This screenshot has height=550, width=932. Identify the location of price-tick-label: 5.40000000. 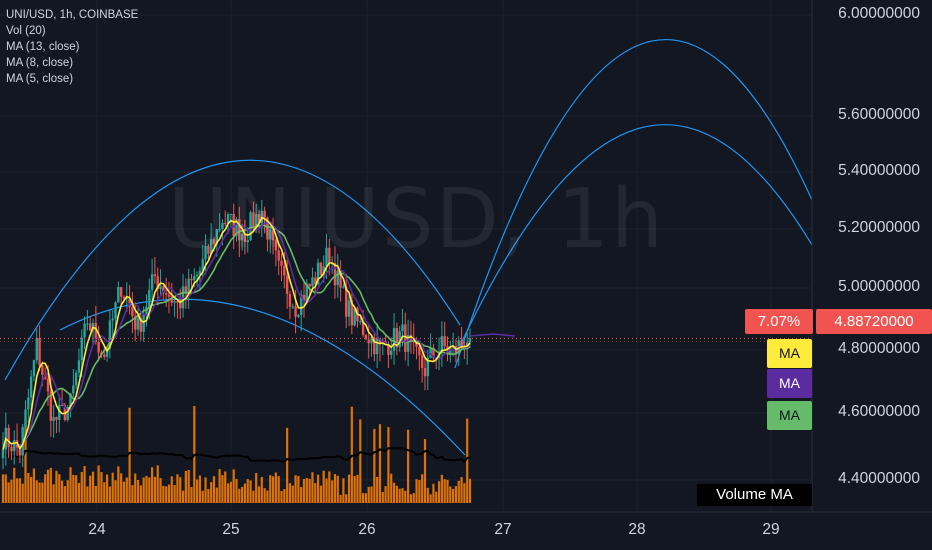
(879, 170).